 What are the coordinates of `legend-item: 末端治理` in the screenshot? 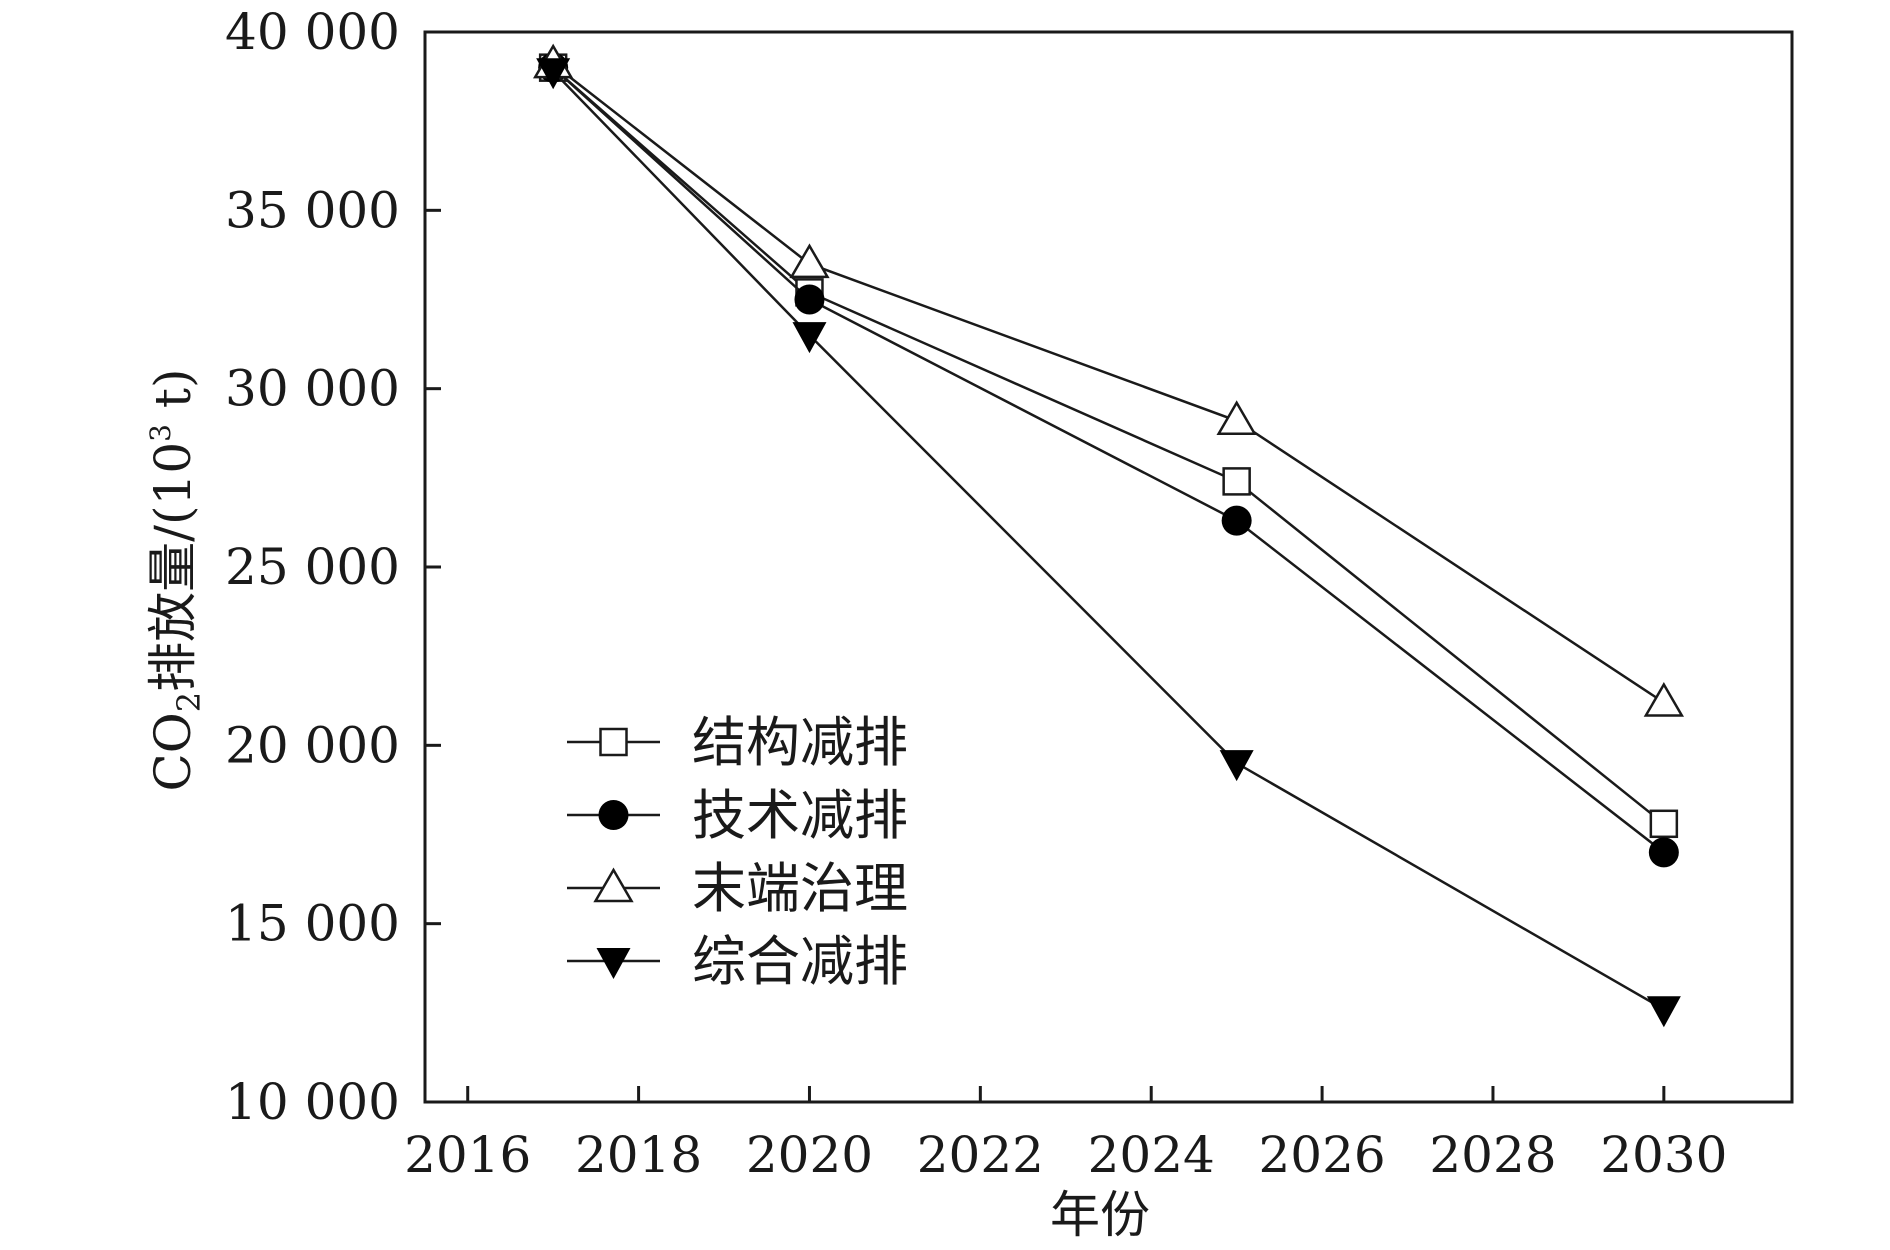 It's located at (737, 888).